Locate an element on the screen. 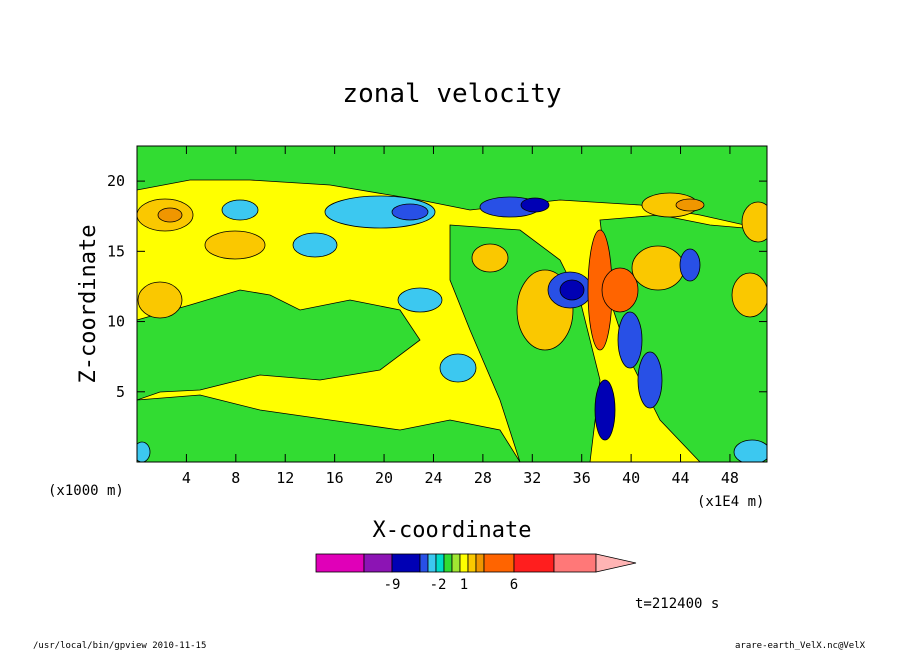 This screenshot has height=654, width=904. x-tick-label: 36 is located at coordinates (582, 478).